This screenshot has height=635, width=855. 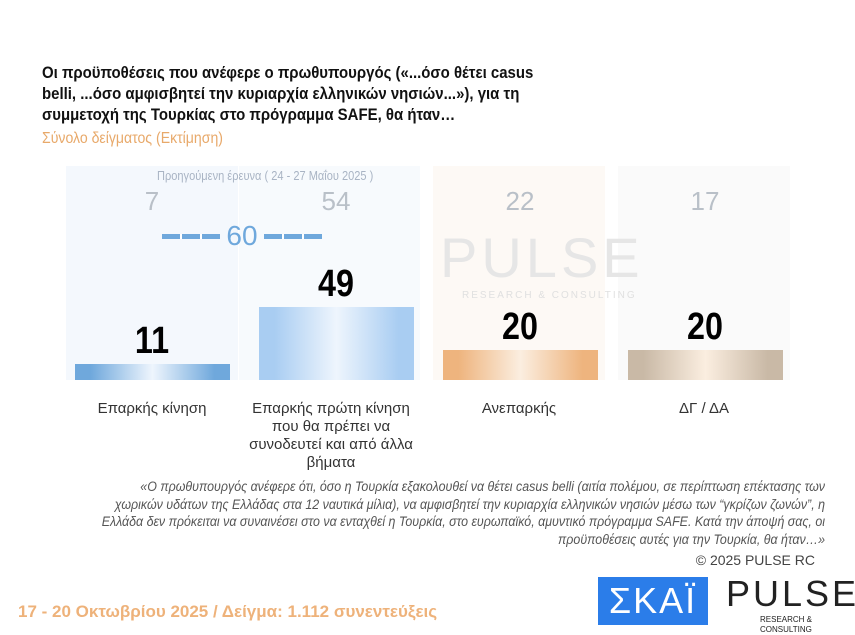 I want to click on pulse-logo-sub: RESEARCH & CONSULTING, so click(x=786, y=624).